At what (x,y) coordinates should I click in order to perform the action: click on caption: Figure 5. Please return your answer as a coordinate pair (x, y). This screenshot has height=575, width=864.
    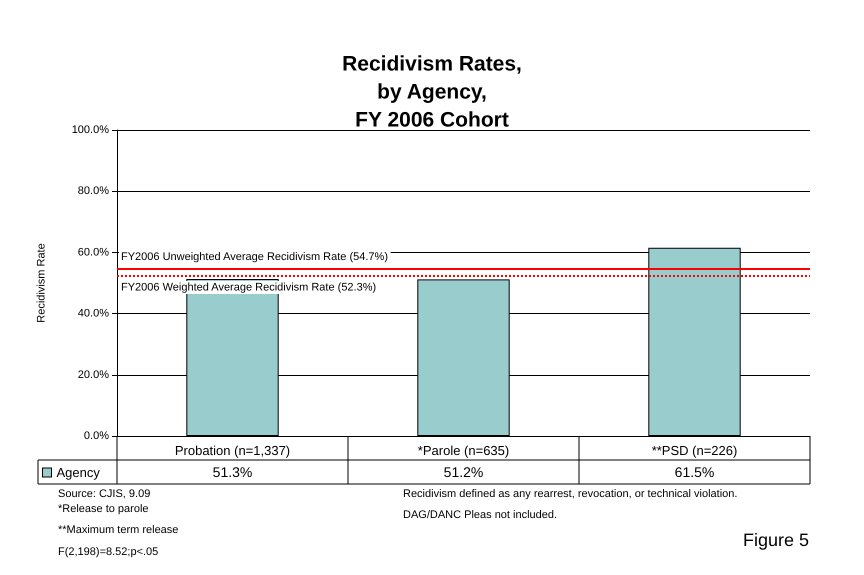
    Looking at the image, I should click on (776, 540).